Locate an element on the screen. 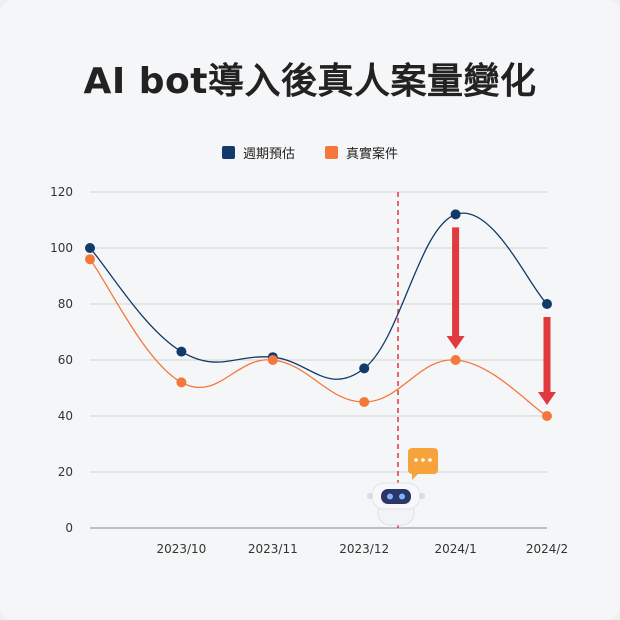 This screenshot has width=620, height=620. legend-swatch-actual is located at coordinates (331, 152).